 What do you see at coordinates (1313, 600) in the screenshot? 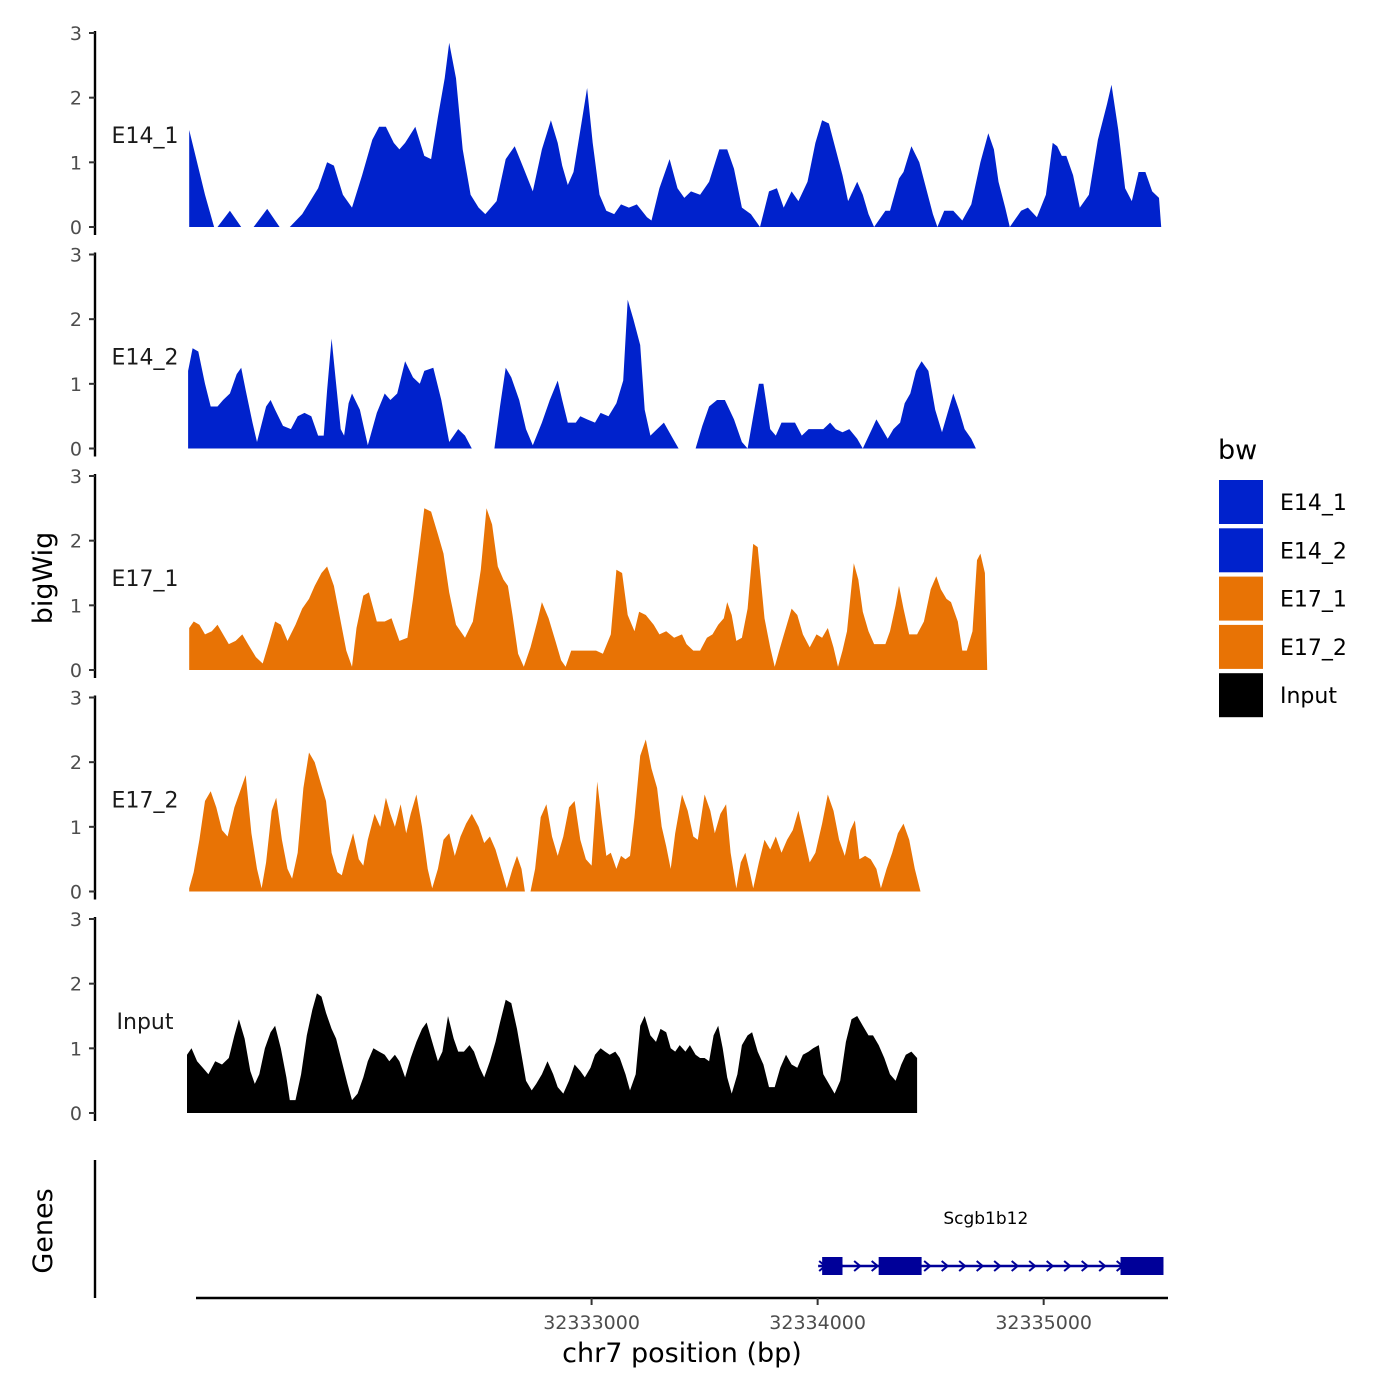
I see `legend-label-E17_1: E17_1` at bounding box center [1313, 600].